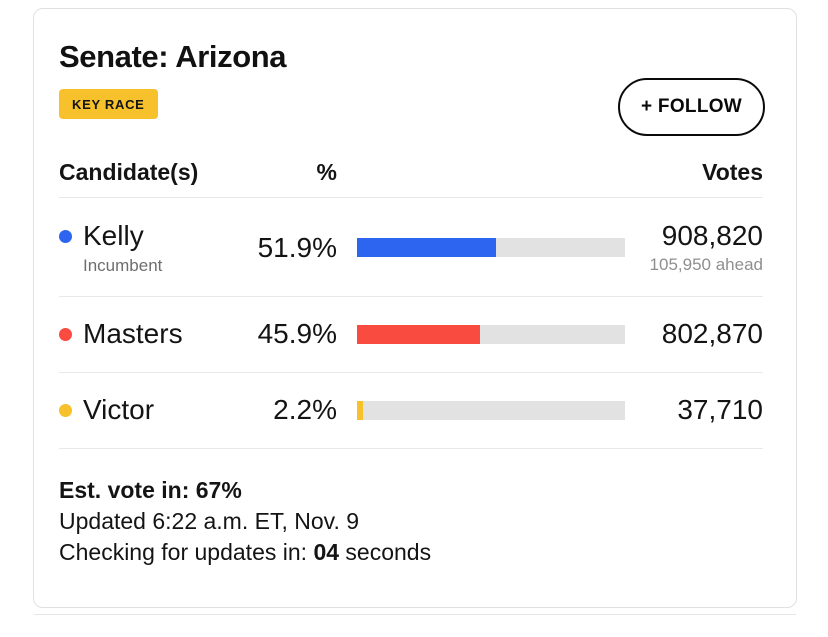 This screenshot has height=637, width=828. Describe the element at coordinates (706, 264) in the screenshot. I see `votes-margin-note: 105,950 ahead` at that location.